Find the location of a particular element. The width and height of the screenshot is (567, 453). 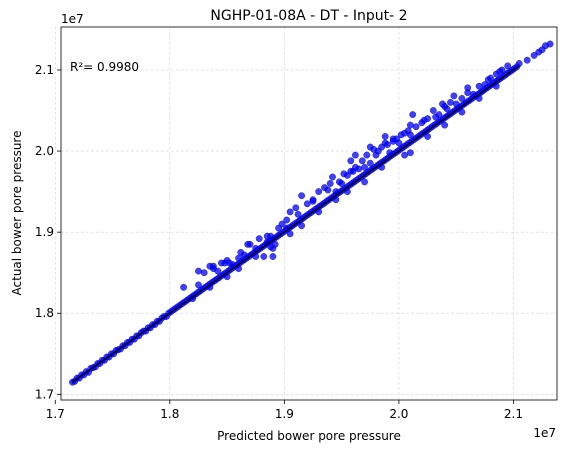

chart-title: NGHP-01-08A - DT - Input- 2 is located at coordinates (308, 16).